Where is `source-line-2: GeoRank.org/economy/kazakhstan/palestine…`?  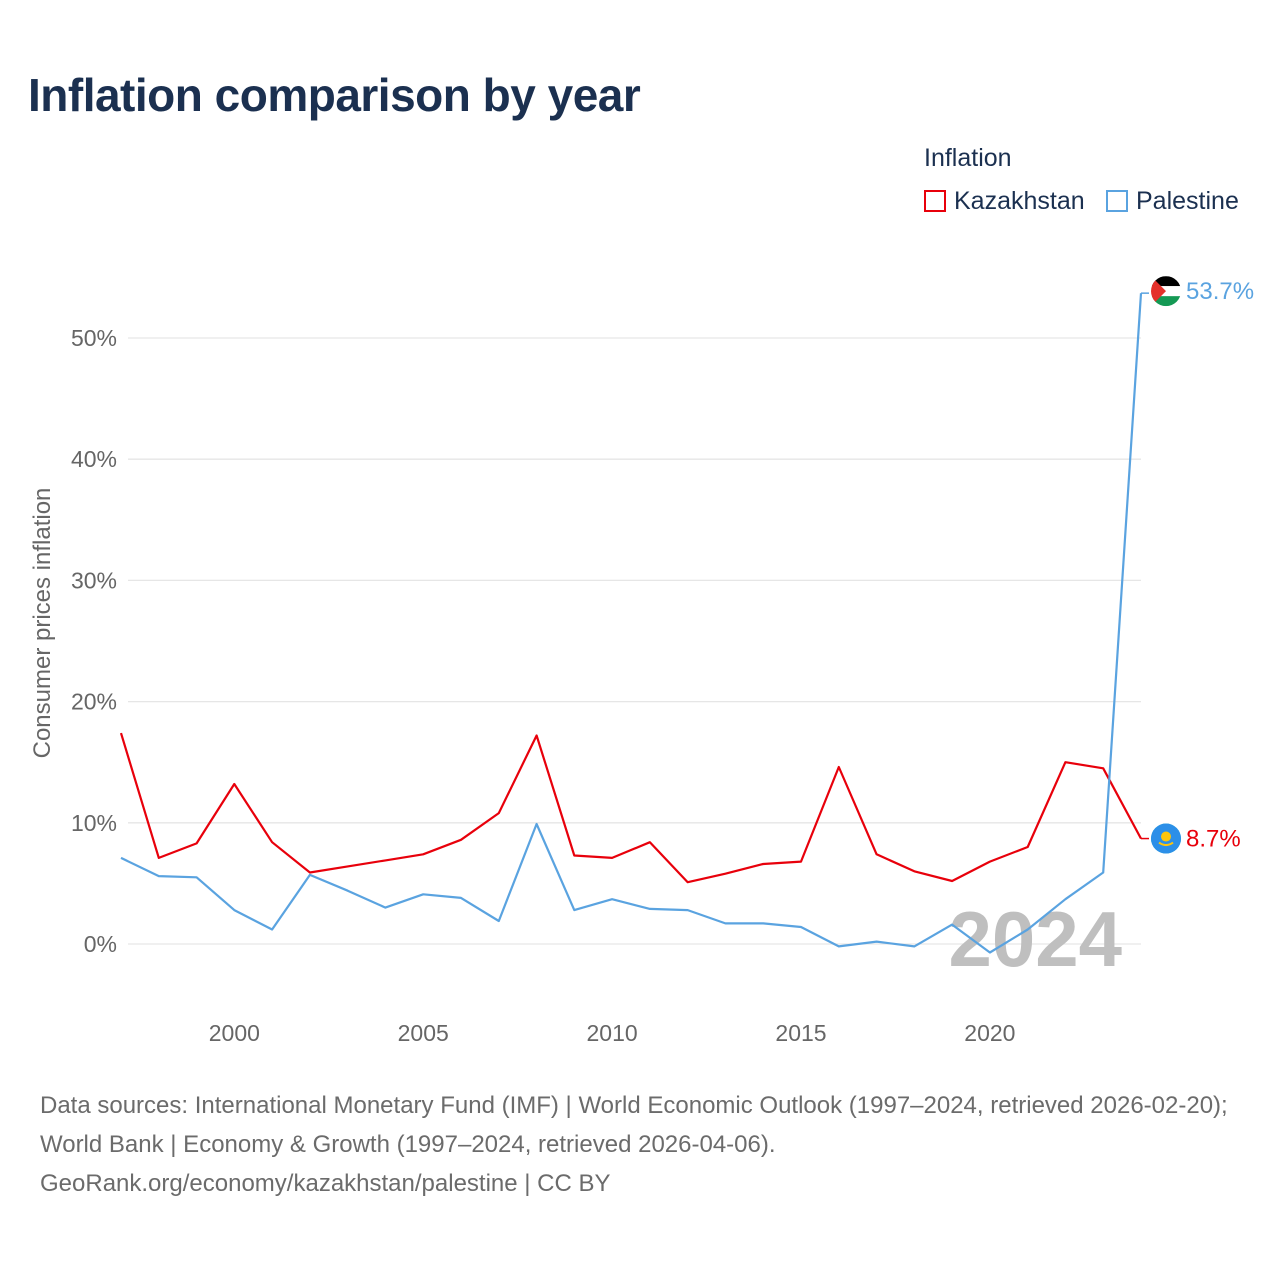 source-line-2: GeoRank.org/economy/kazakhstan/palestine… is located at coordinates (325, 1183).